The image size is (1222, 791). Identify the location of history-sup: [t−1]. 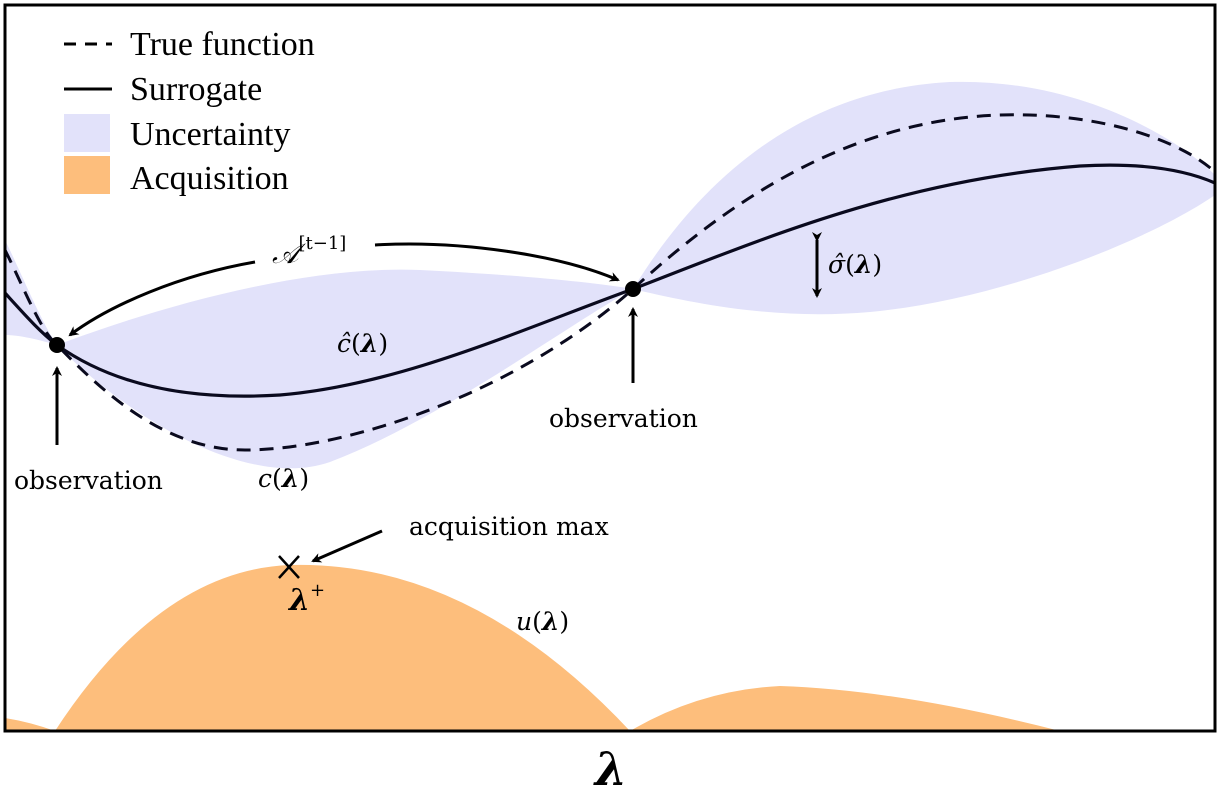
(323, 243).